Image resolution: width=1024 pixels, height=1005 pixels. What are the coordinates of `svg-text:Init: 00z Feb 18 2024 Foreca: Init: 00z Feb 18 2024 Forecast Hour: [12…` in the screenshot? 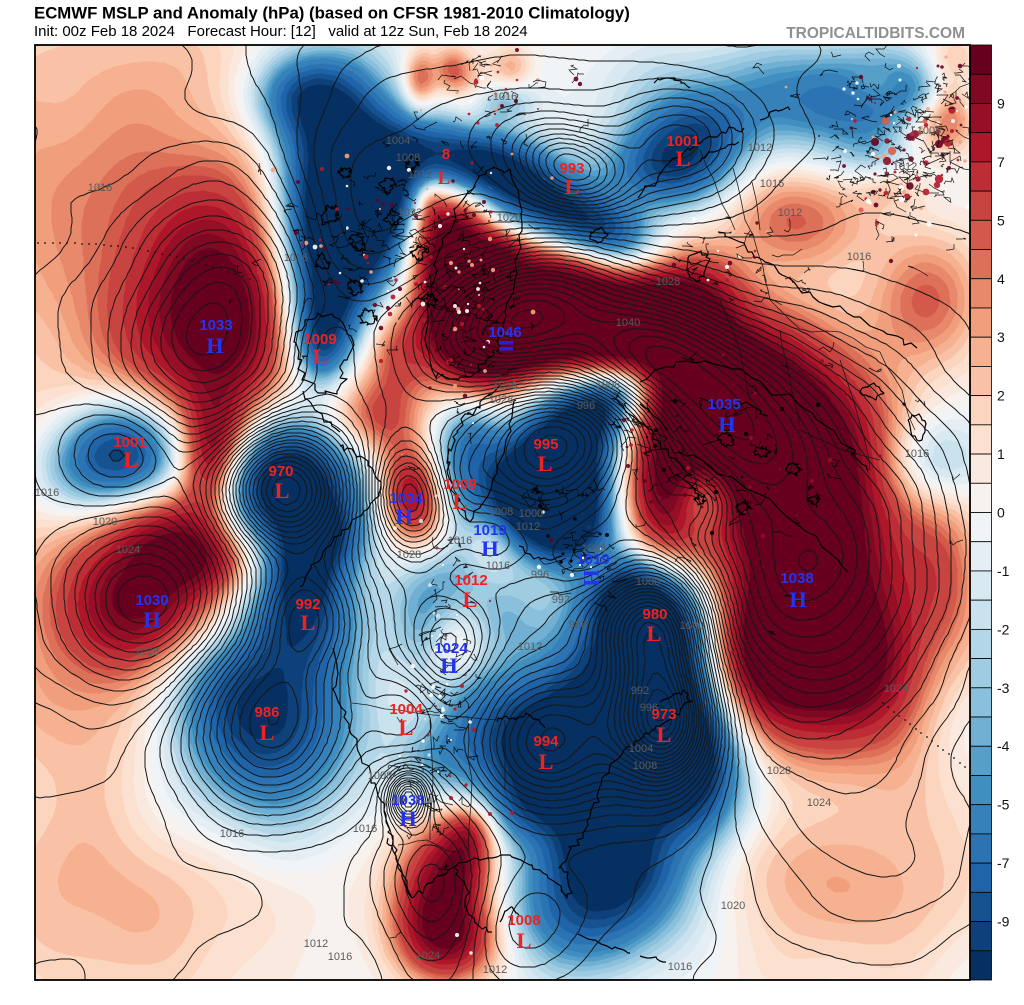 It's located at (281, 31).